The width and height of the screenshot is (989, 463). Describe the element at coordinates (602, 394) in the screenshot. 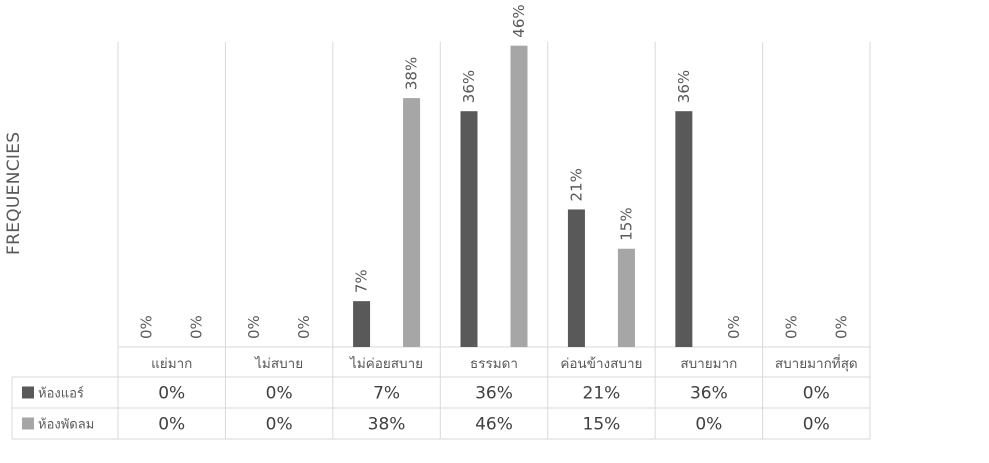

I see `table-cell: 21%` at that location.